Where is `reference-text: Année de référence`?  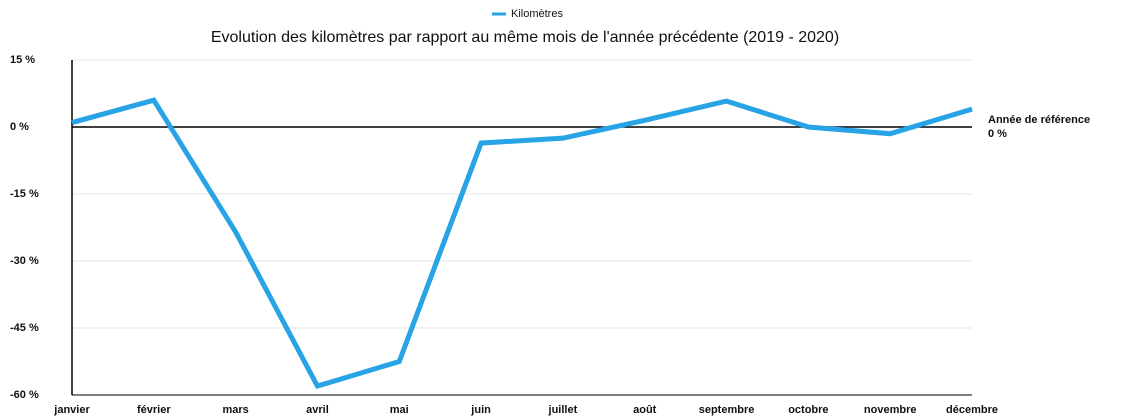 reference-text: Année de référence is located at coordinates (1039, 120).